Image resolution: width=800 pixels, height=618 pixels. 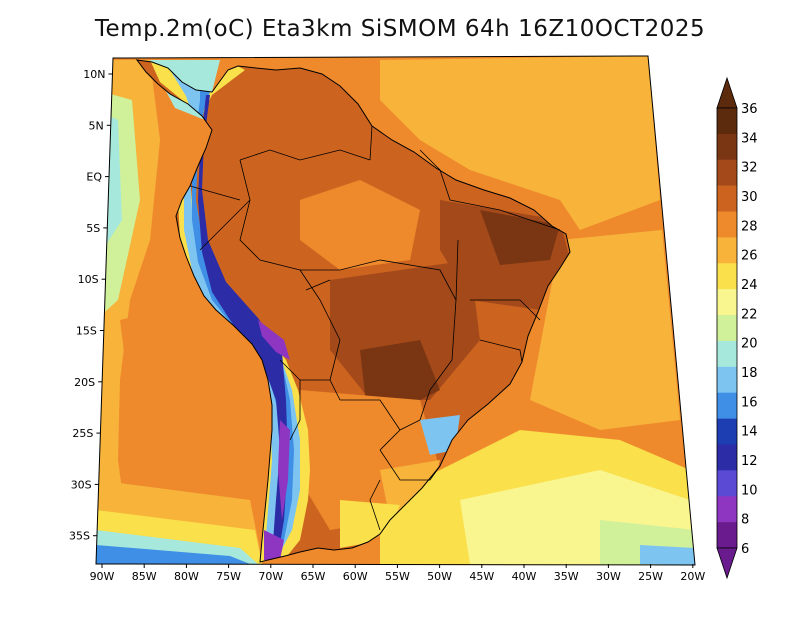 What do you see at coordinates (749, 490) in the screenshot?
I see `colorbar-label: 10` at bounding box center [749, 490].